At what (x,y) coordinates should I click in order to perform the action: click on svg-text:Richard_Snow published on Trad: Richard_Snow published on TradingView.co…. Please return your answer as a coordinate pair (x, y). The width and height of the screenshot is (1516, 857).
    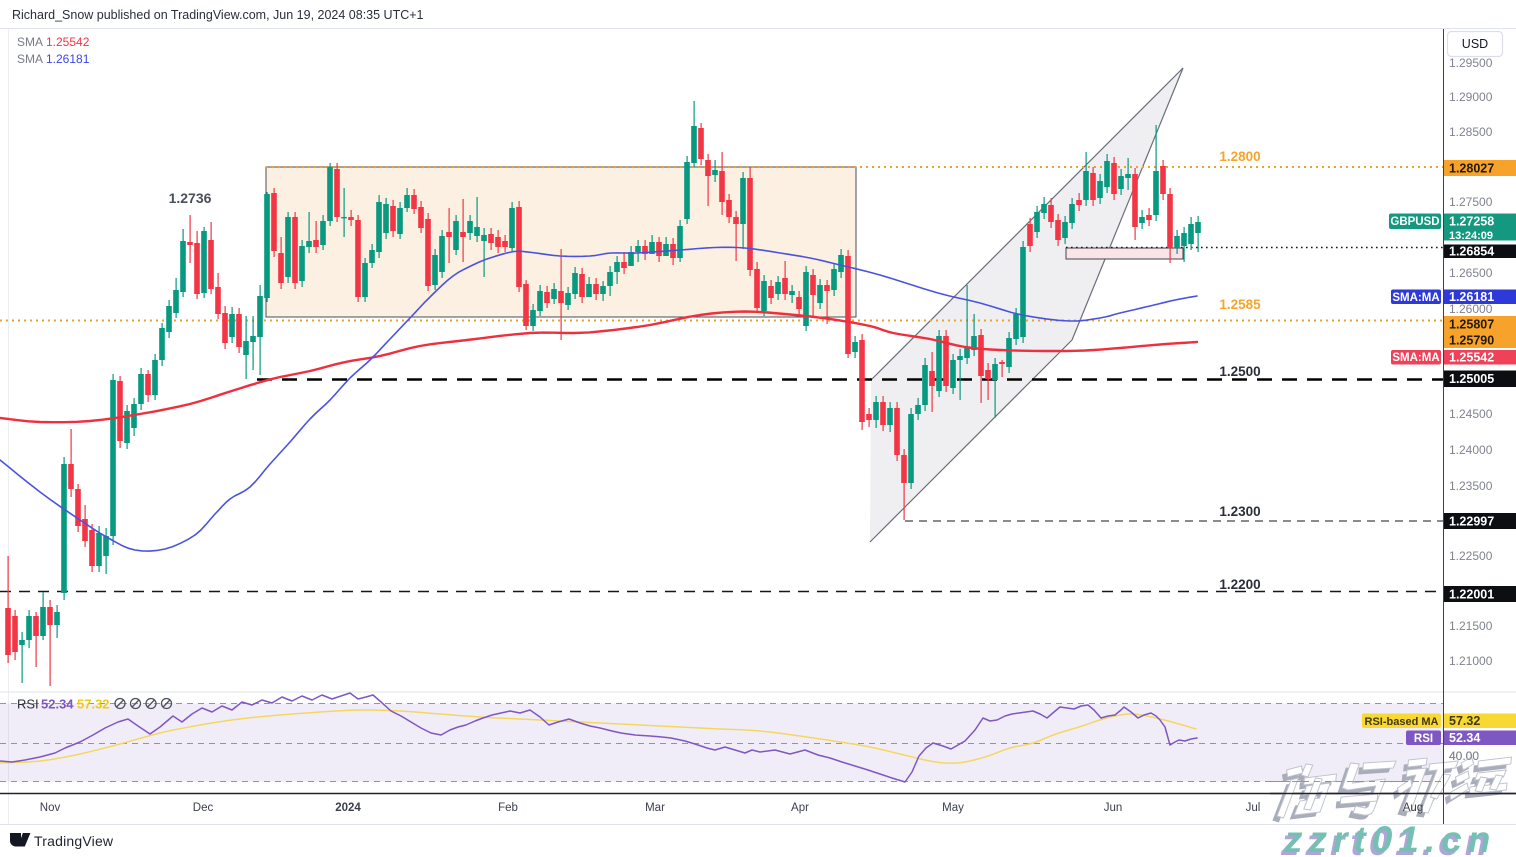
    Looking at the image, I should click on (218, 15).